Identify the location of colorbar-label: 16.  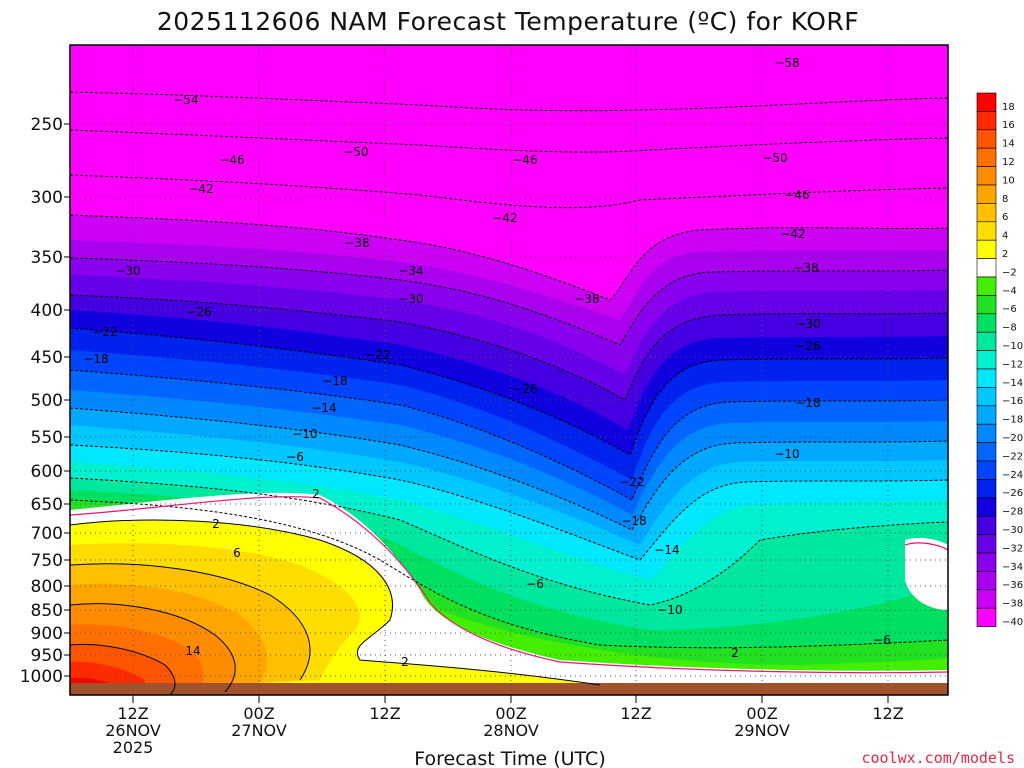
(1008, 125).